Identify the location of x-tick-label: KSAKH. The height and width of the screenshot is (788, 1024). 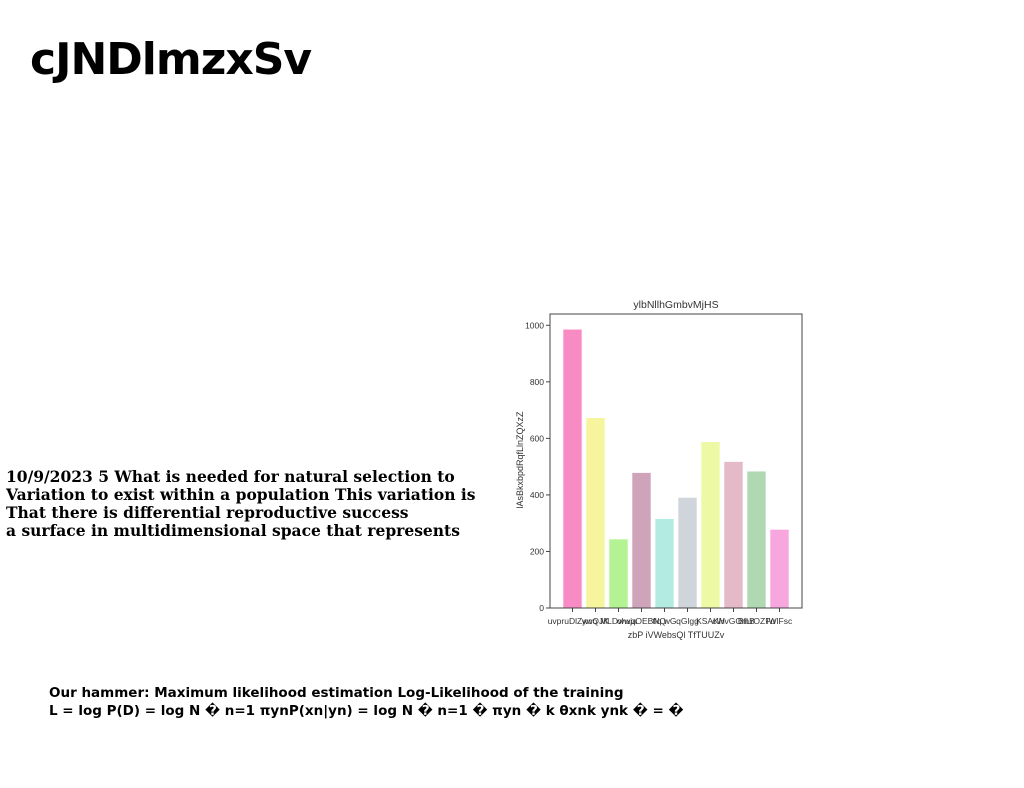
(710, 621).